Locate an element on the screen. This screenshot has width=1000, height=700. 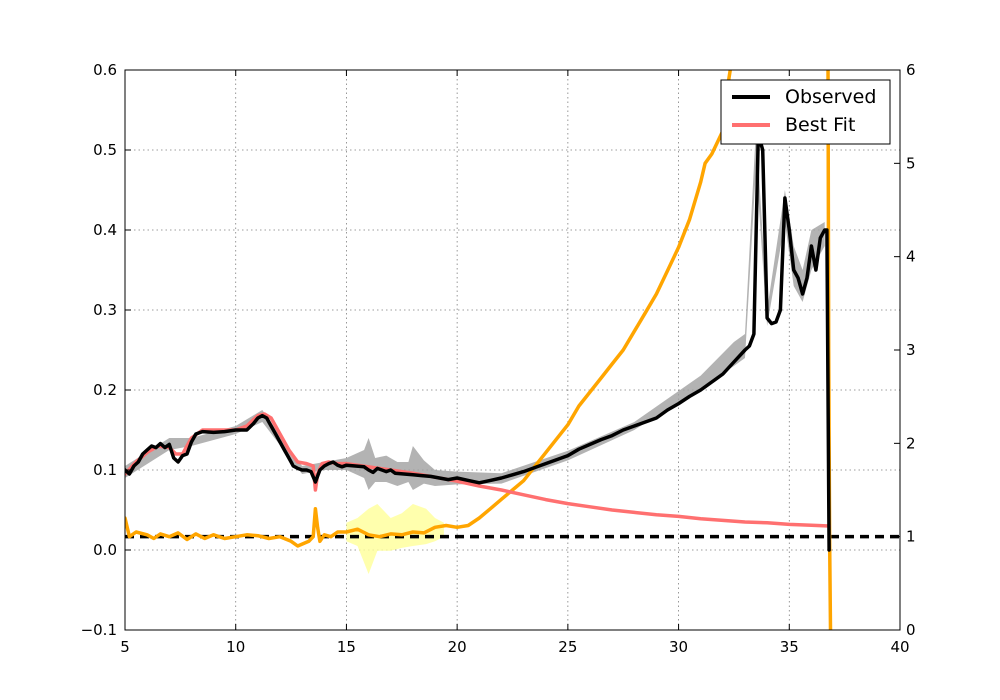
y-tick-label: 0.3 is located at coordinates (105, 310).